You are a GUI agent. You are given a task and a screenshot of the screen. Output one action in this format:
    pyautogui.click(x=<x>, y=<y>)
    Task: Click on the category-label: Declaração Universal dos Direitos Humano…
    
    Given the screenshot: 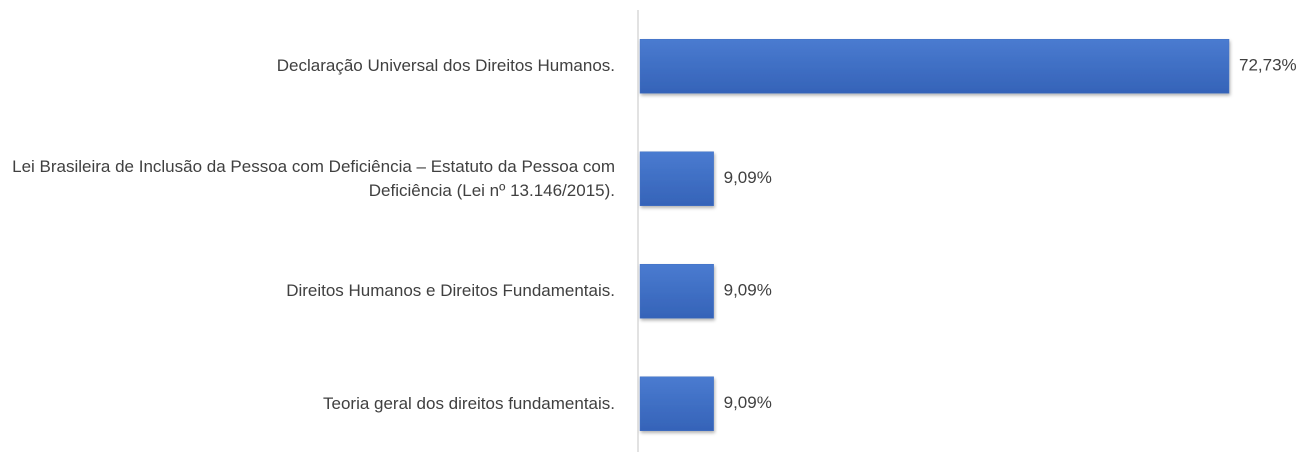 What is the action you would take?
    pyautogui.click(x=445, y=66)
    